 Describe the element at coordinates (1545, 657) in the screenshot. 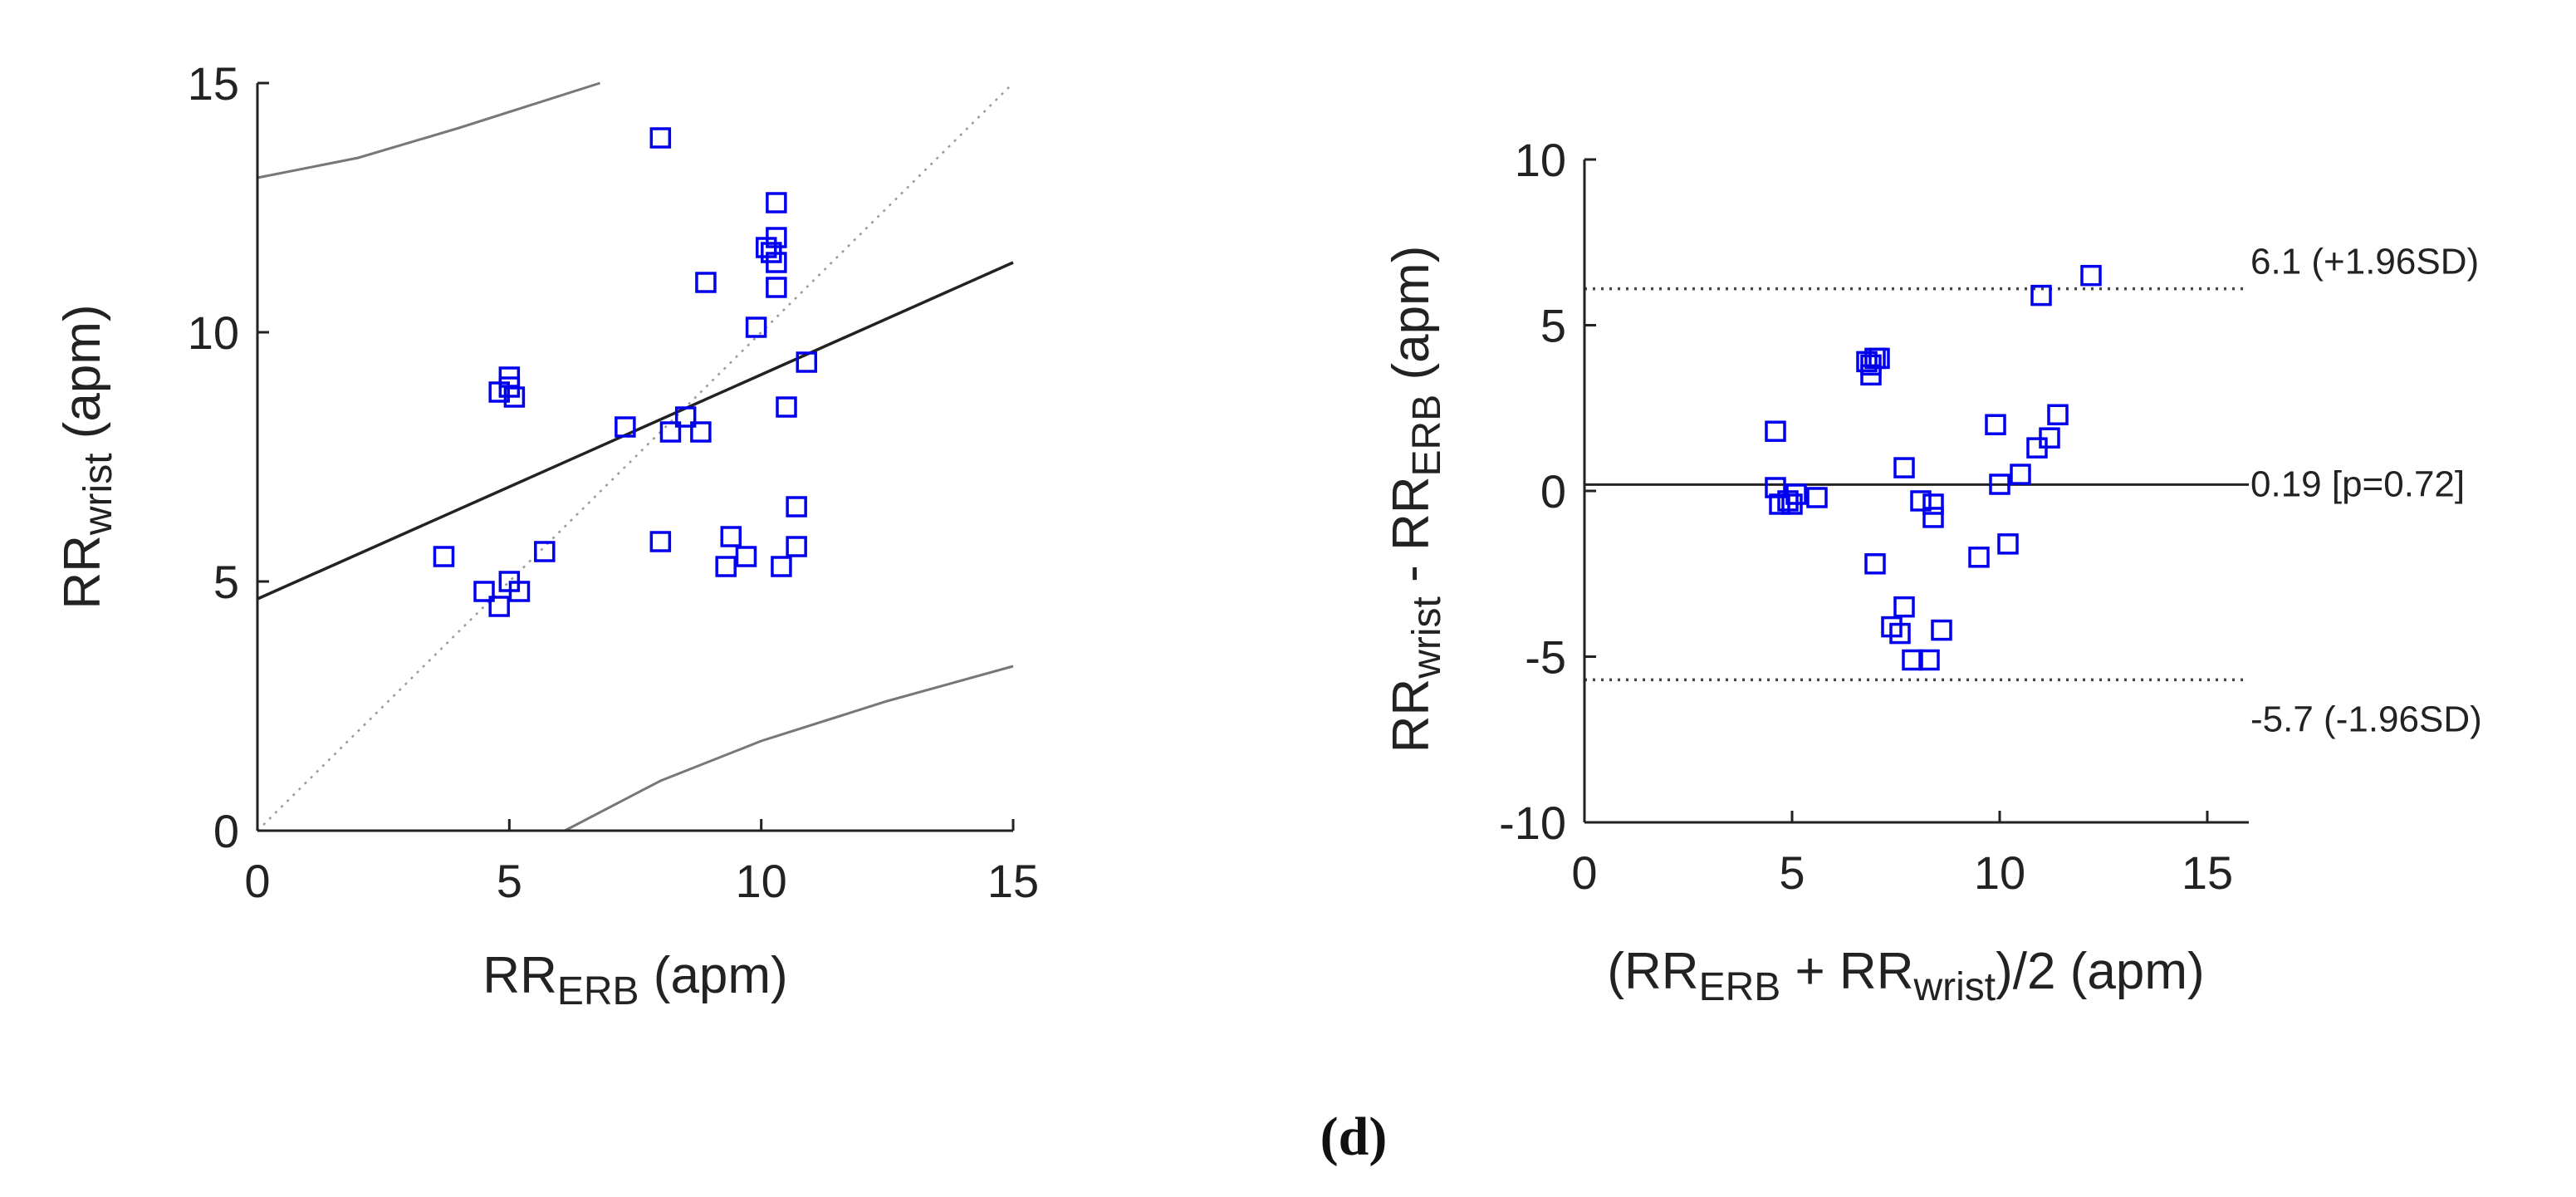

I see `y-tick-label: -5` at that location.